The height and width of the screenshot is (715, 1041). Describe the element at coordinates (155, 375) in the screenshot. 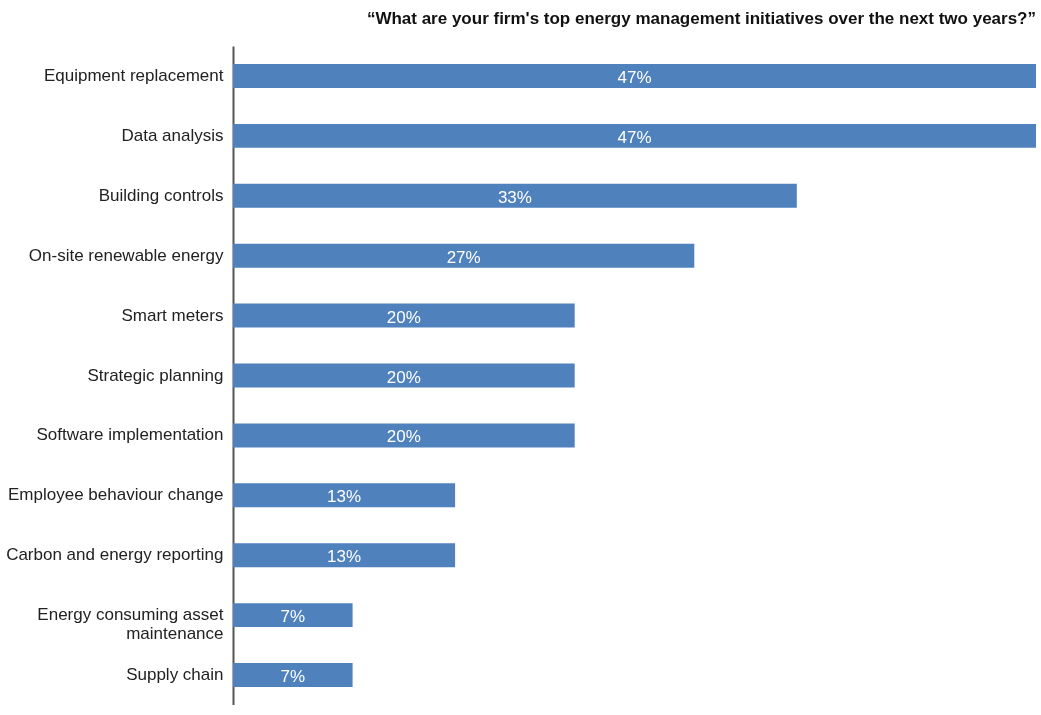

I see `y-tick-label: Strategic planning` at that location.